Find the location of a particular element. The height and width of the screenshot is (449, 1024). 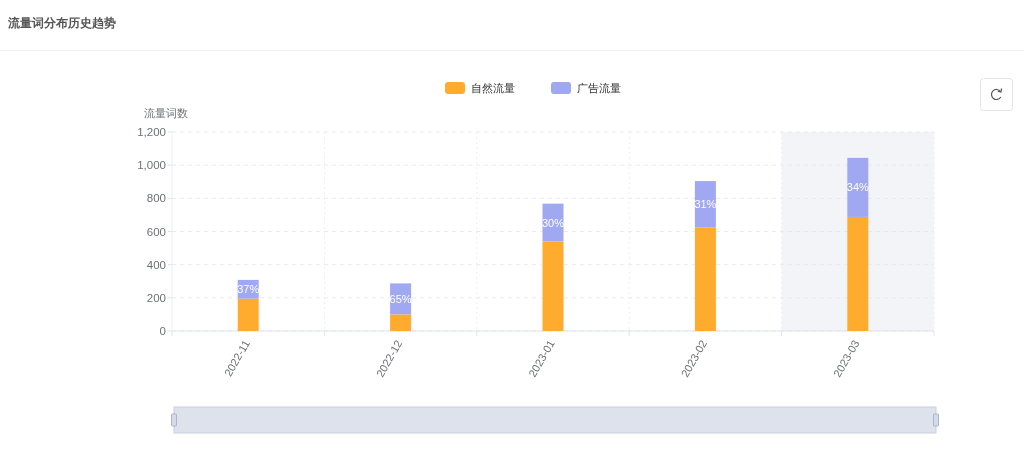

y-tick-label: 600 is located at coordinates (156, 231).